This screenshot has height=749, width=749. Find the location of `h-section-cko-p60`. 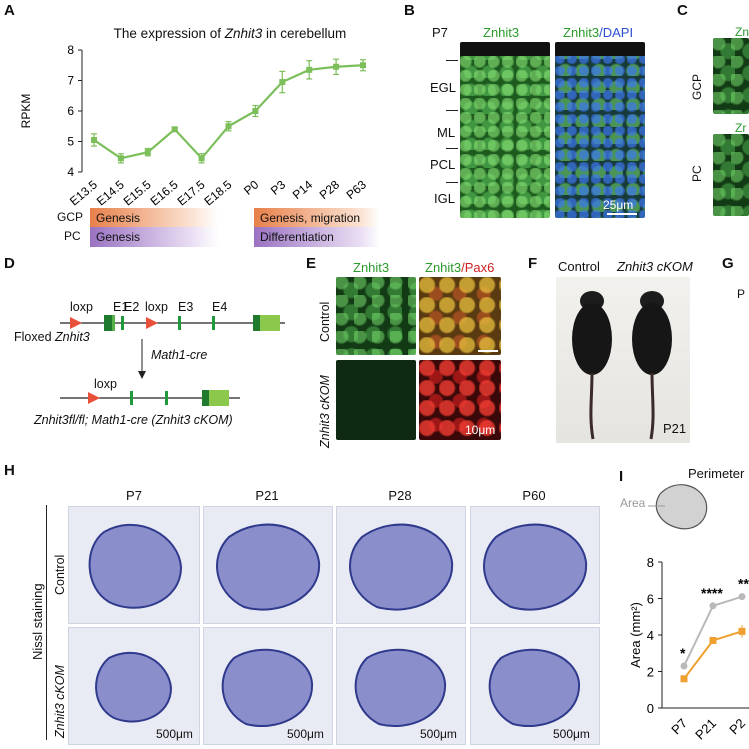

h-section-cko-p60 is located at coordinates (535, 686).